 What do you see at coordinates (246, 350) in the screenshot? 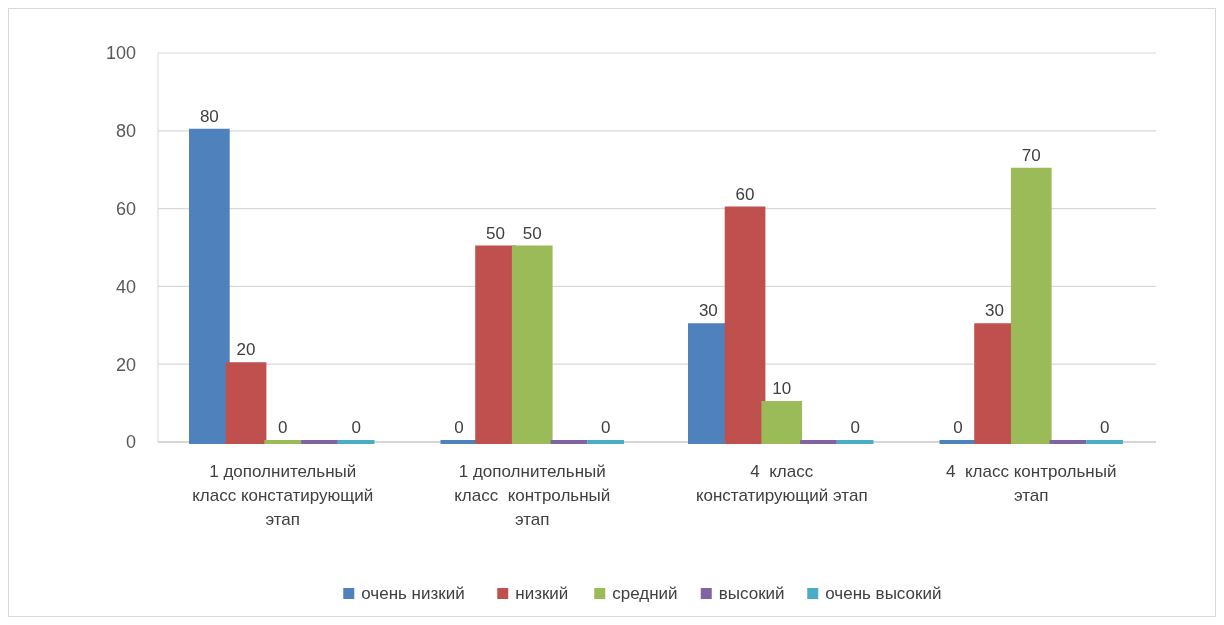
I see `data-label: 20` at bounding box center [246, 350].